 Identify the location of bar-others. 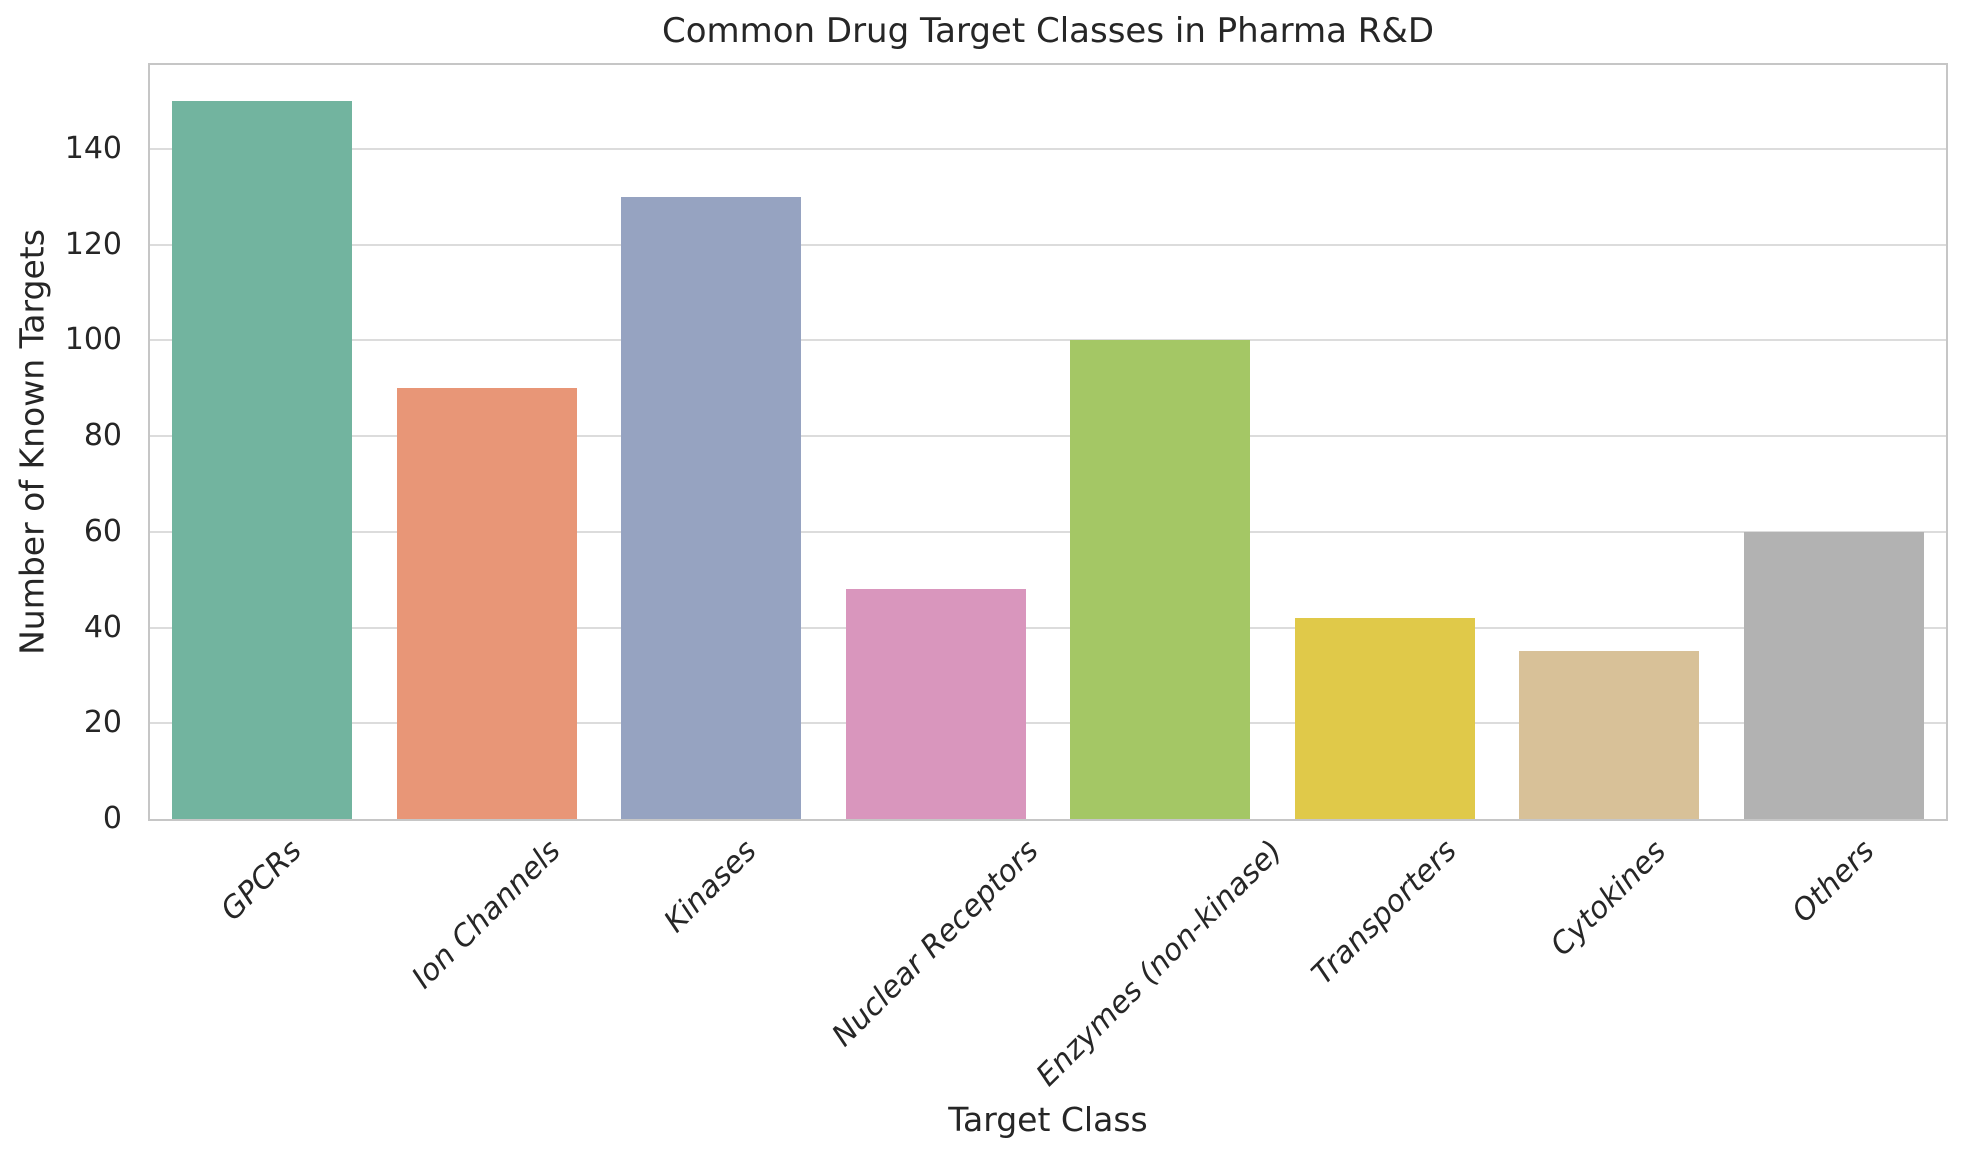
(1833, 675).